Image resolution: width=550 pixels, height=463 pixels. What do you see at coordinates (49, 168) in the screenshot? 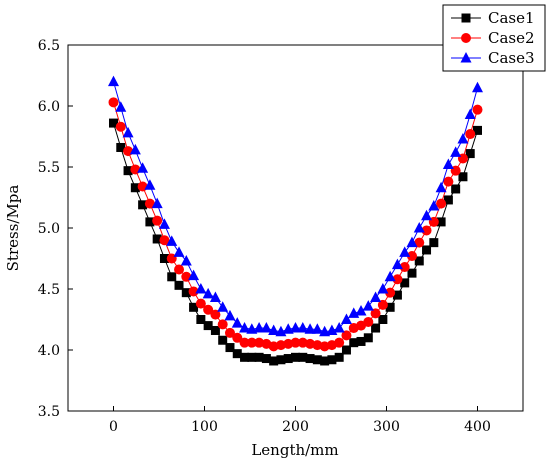
I see `y-tick-label: 5.5` at bounding box center [49, 168].